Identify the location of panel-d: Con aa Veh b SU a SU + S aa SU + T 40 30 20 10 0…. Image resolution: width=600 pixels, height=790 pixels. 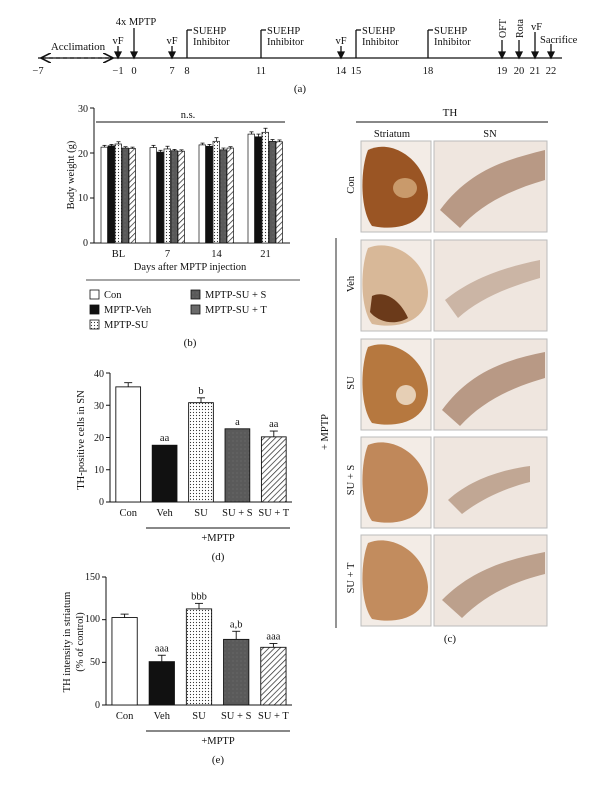
(184, 466).